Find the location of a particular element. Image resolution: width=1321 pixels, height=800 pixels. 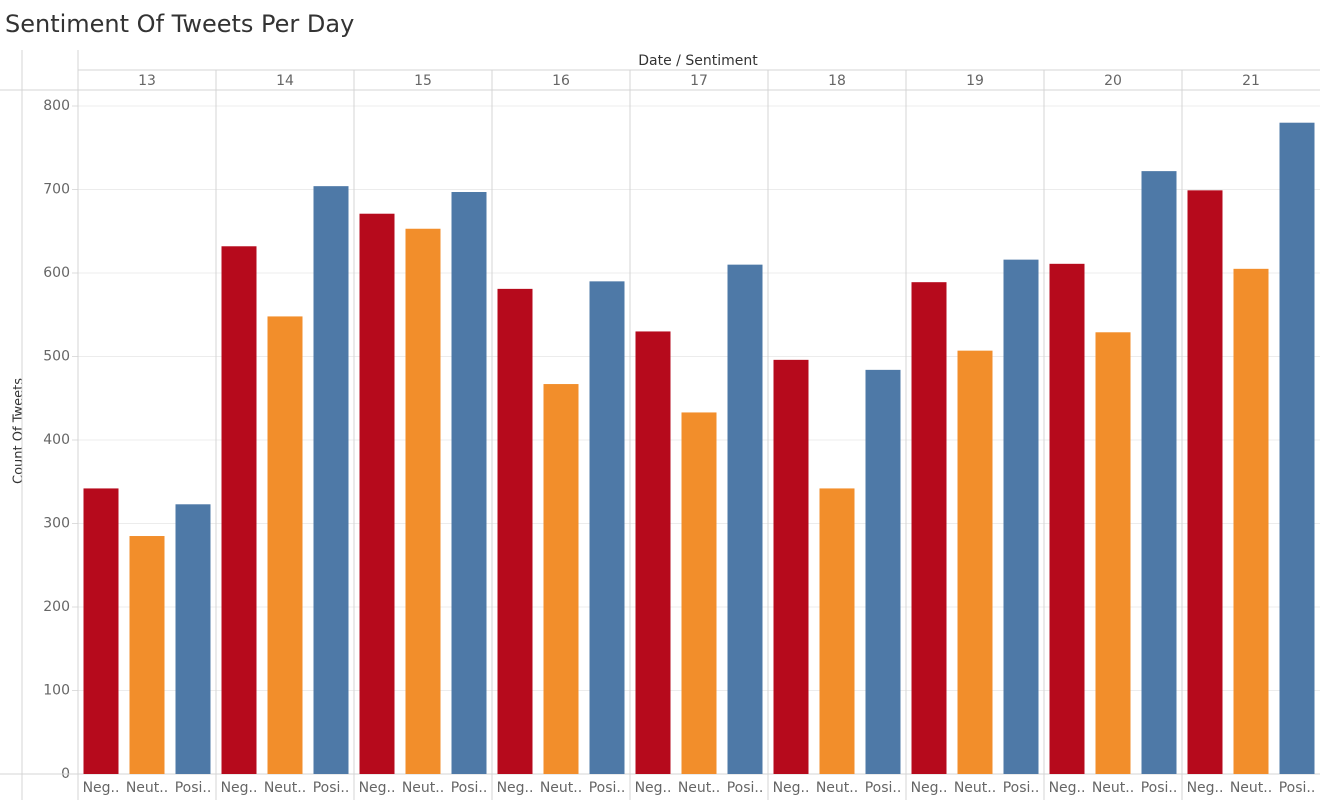

y-tick-label: 300 is located at coordinates (56, 524).